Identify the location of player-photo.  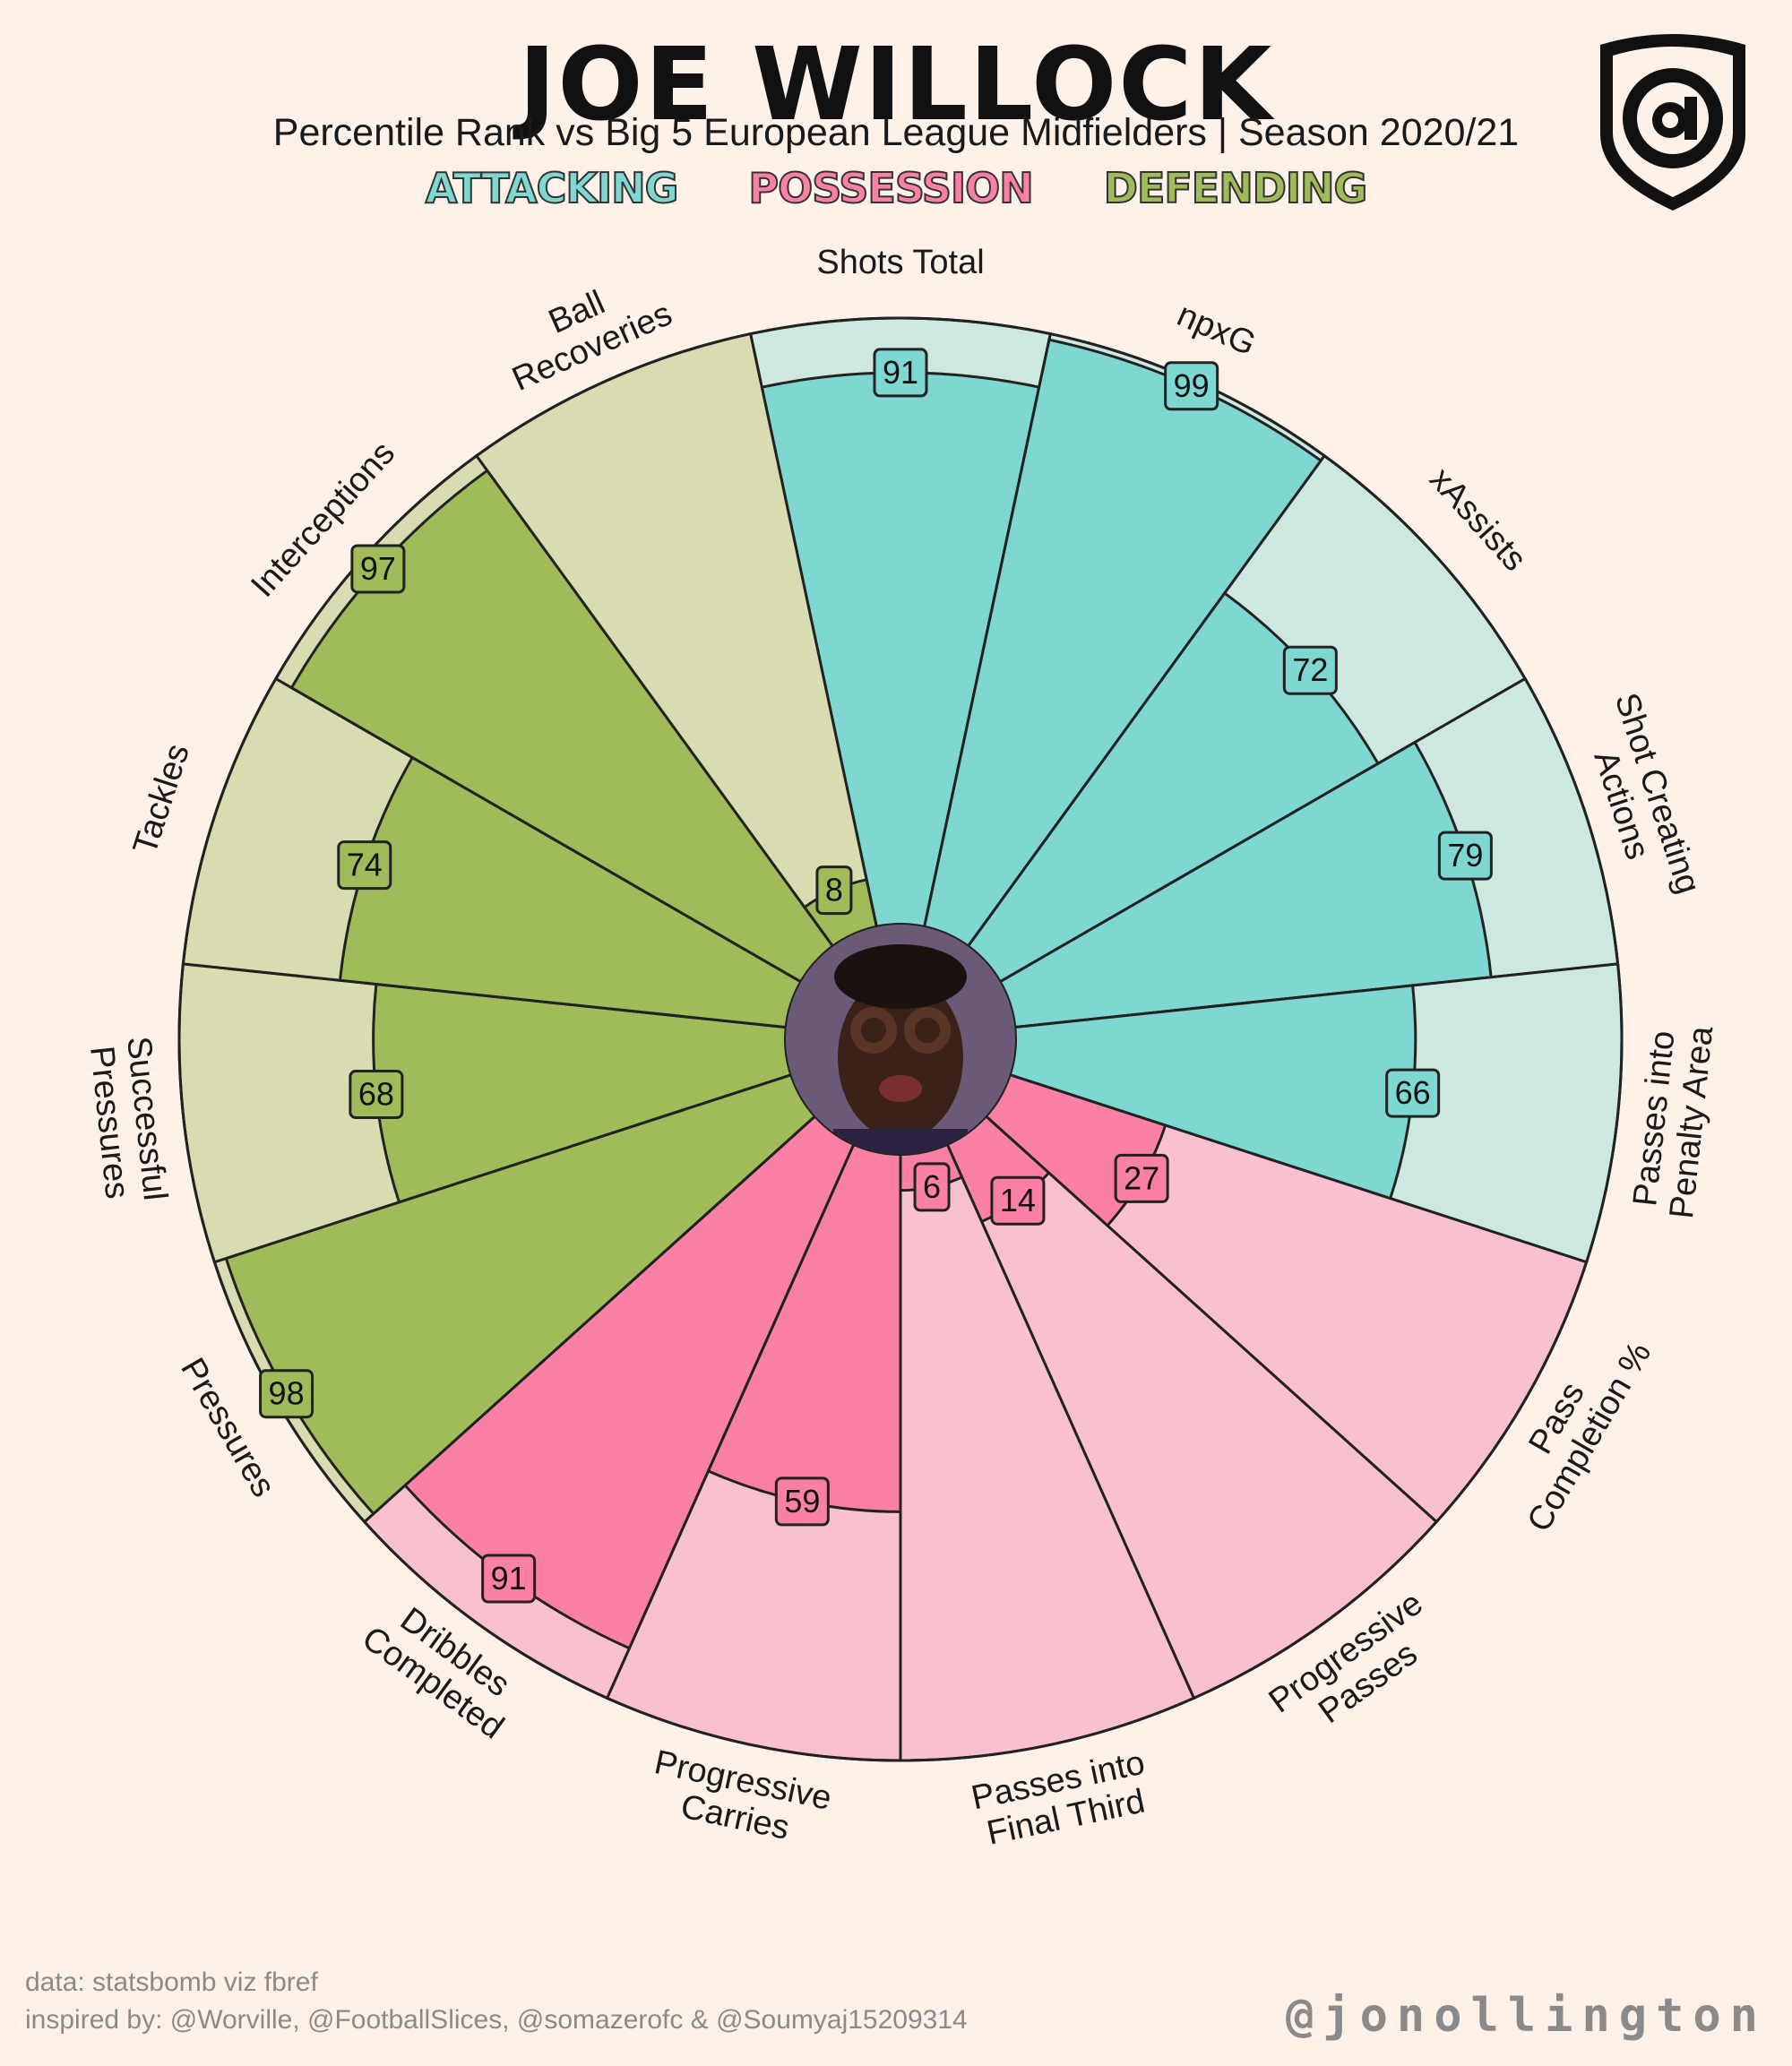
(900, 1039).